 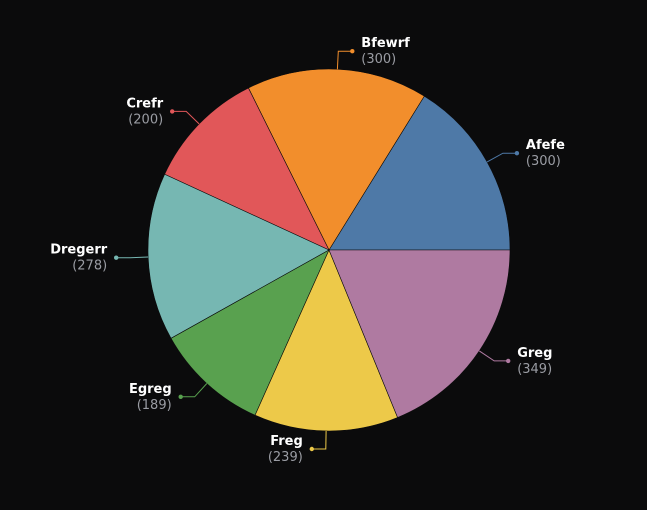 I want to click on slice-value-egreg: (189), so click(x=154, y=405).